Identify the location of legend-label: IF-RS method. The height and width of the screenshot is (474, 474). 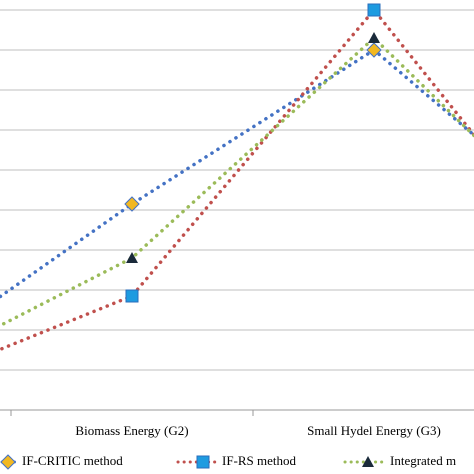
(259, 460).